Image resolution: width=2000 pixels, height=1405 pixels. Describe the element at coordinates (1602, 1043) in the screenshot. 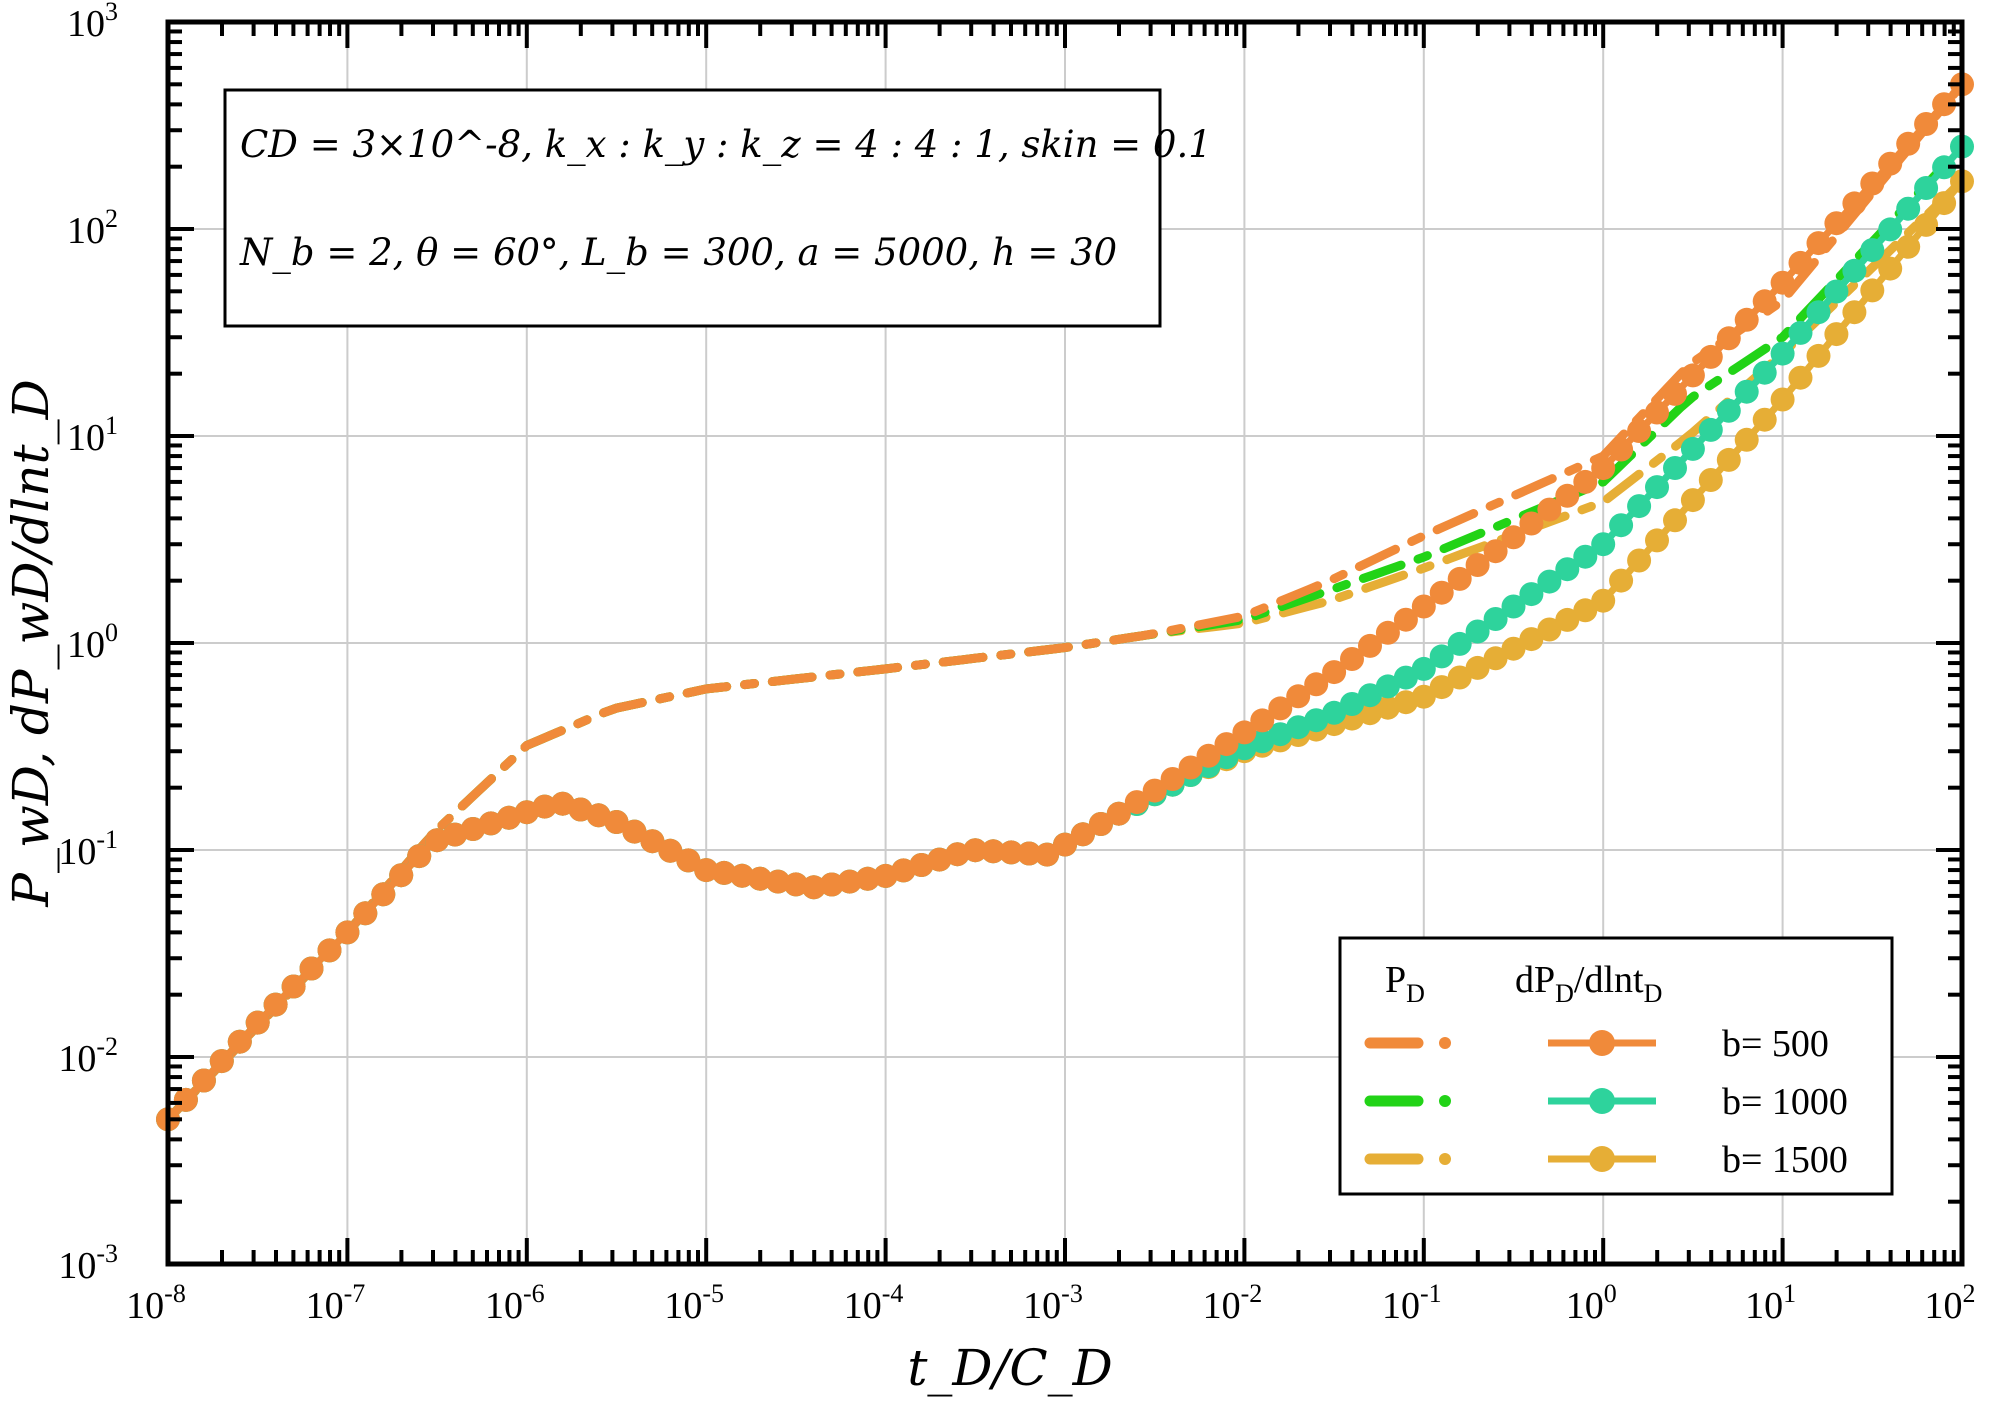

I see `legend-dpd-marker` at that location.